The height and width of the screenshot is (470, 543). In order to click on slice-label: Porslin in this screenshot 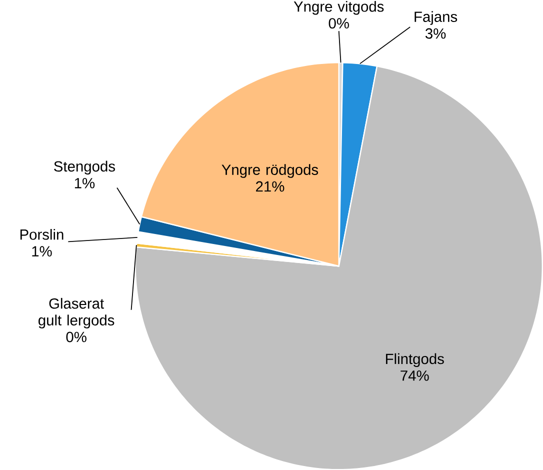, I will do `click(42, 234)`.